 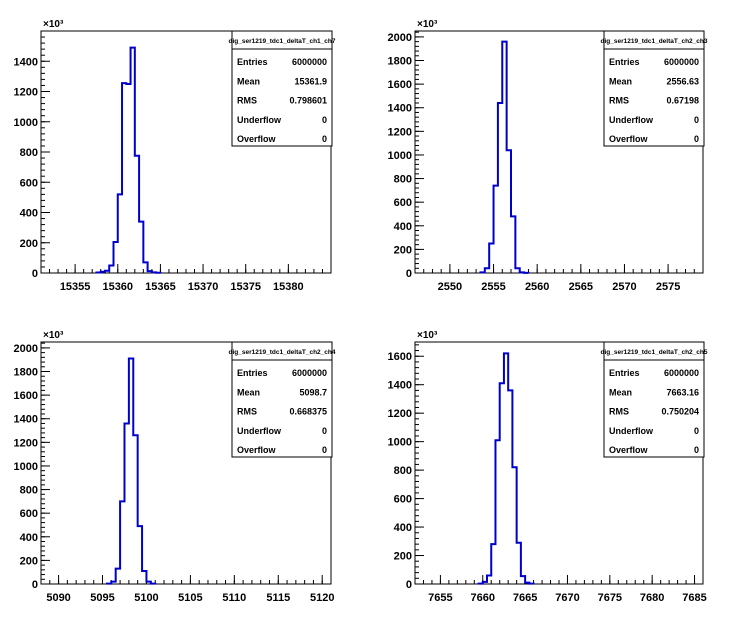 I want to click on x-tick-label: 2560, so click(x=537, y=287).